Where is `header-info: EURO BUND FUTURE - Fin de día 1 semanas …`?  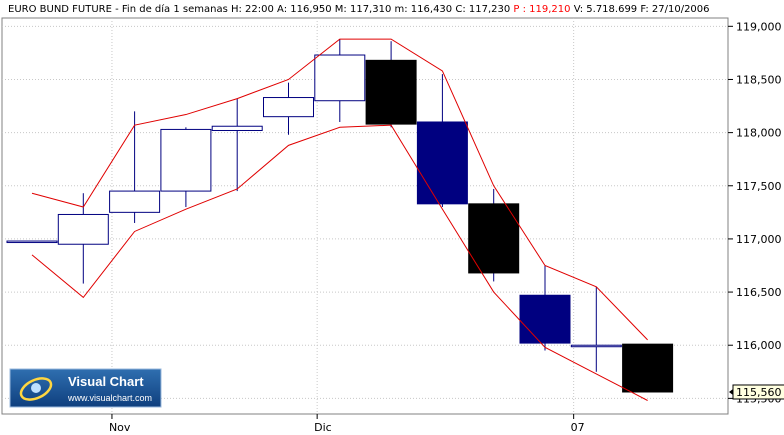 header-info: EURO BUND FUTURE - Fin de día 1 semanas … is located at coordinates (359, 9).